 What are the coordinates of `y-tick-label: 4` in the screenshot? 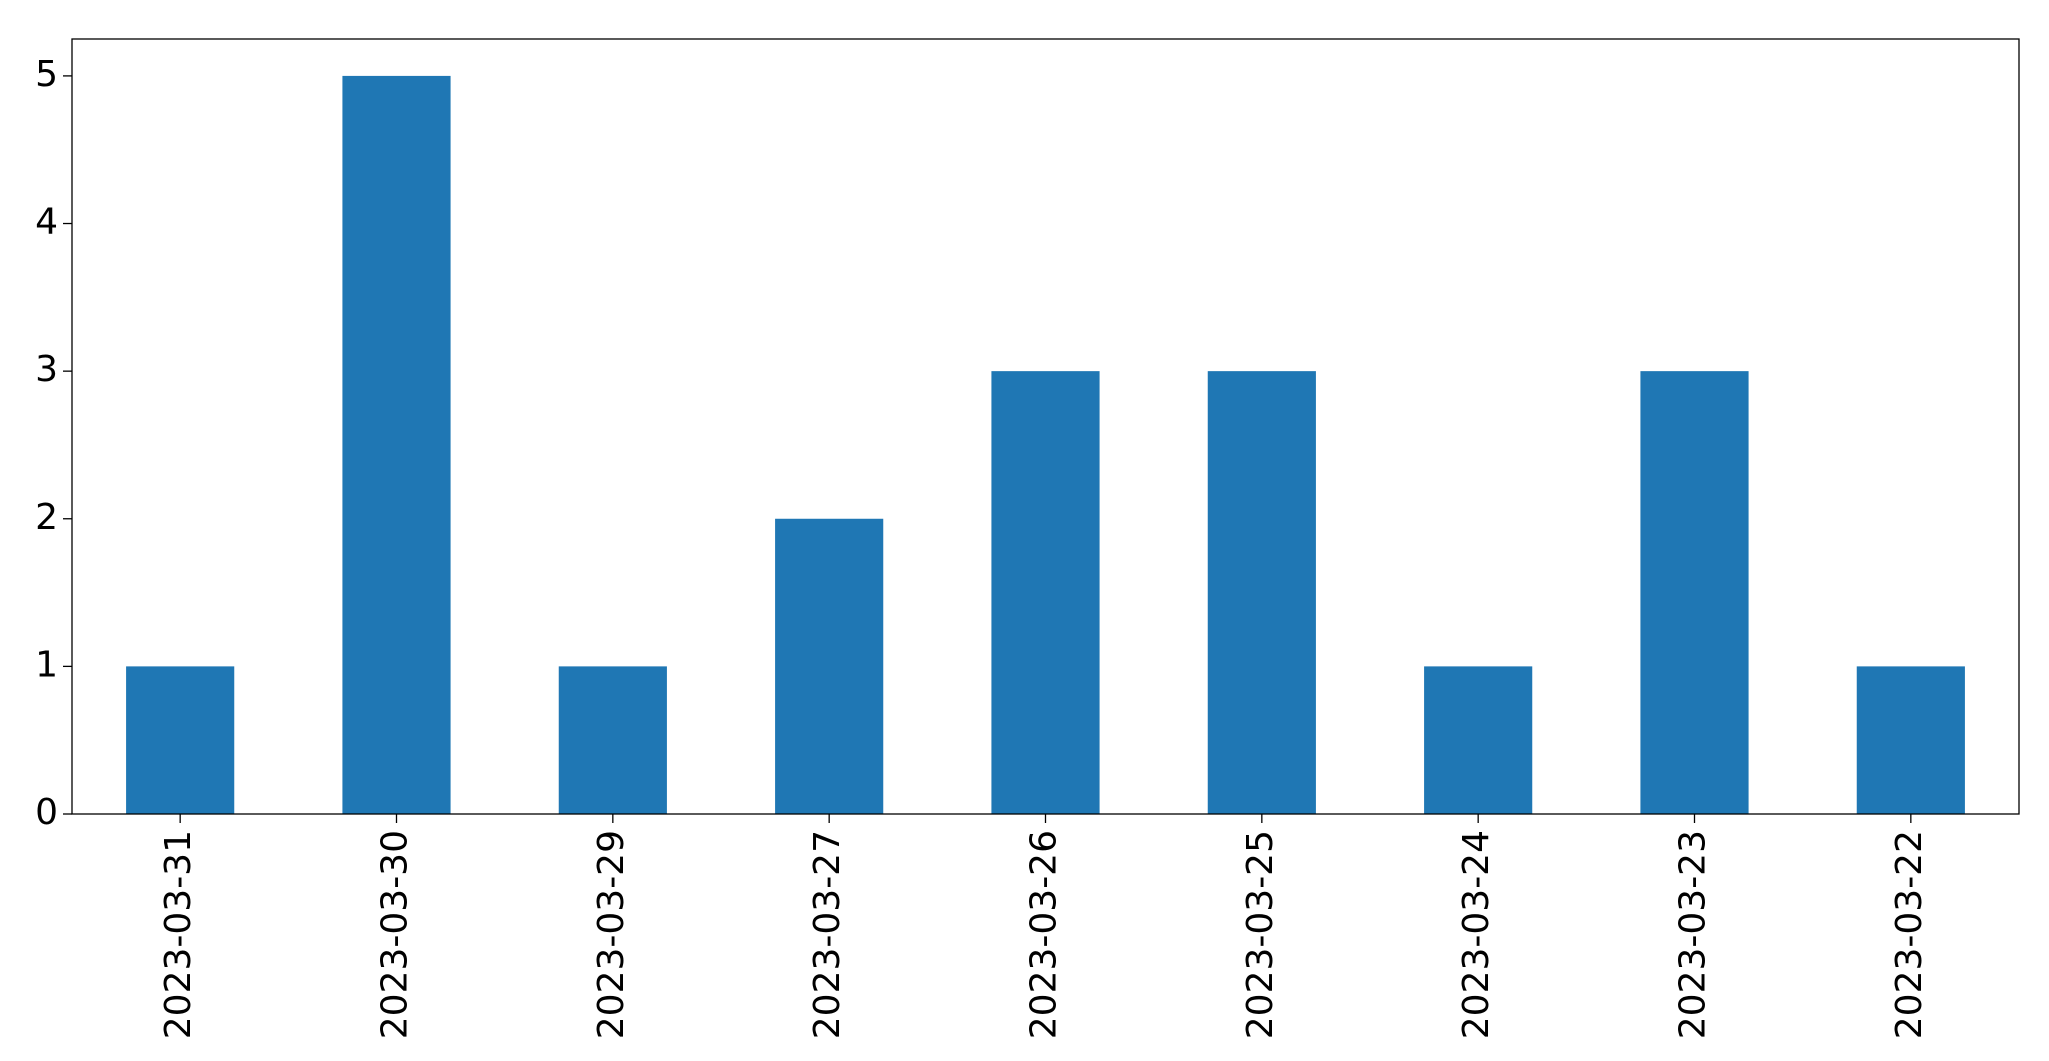 It's located at (46, 222).